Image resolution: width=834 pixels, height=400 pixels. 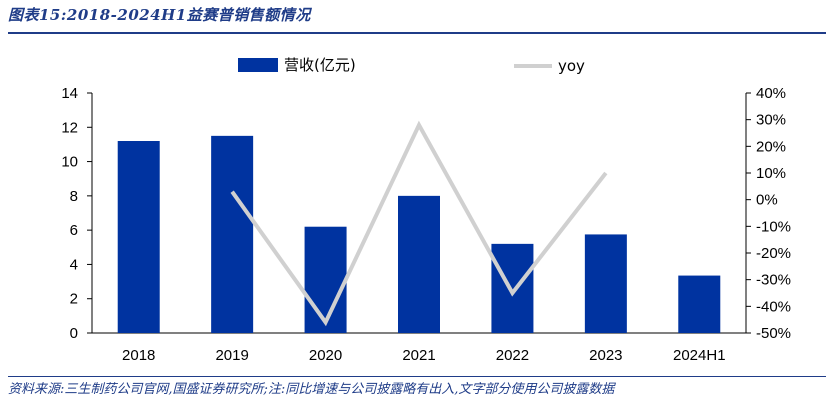 I want to click on right-tick-label: 30%, so click(x=771, y=120).